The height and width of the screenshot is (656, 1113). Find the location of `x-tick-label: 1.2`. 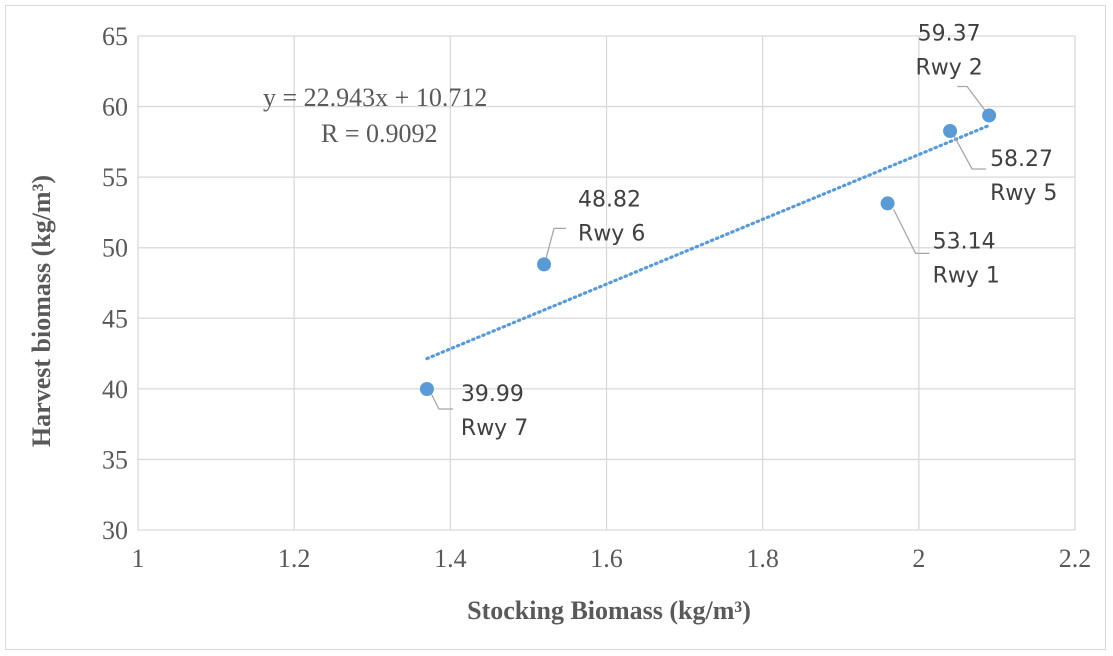

x-tick-label: 1.2 is located at coordinates (294, 558).